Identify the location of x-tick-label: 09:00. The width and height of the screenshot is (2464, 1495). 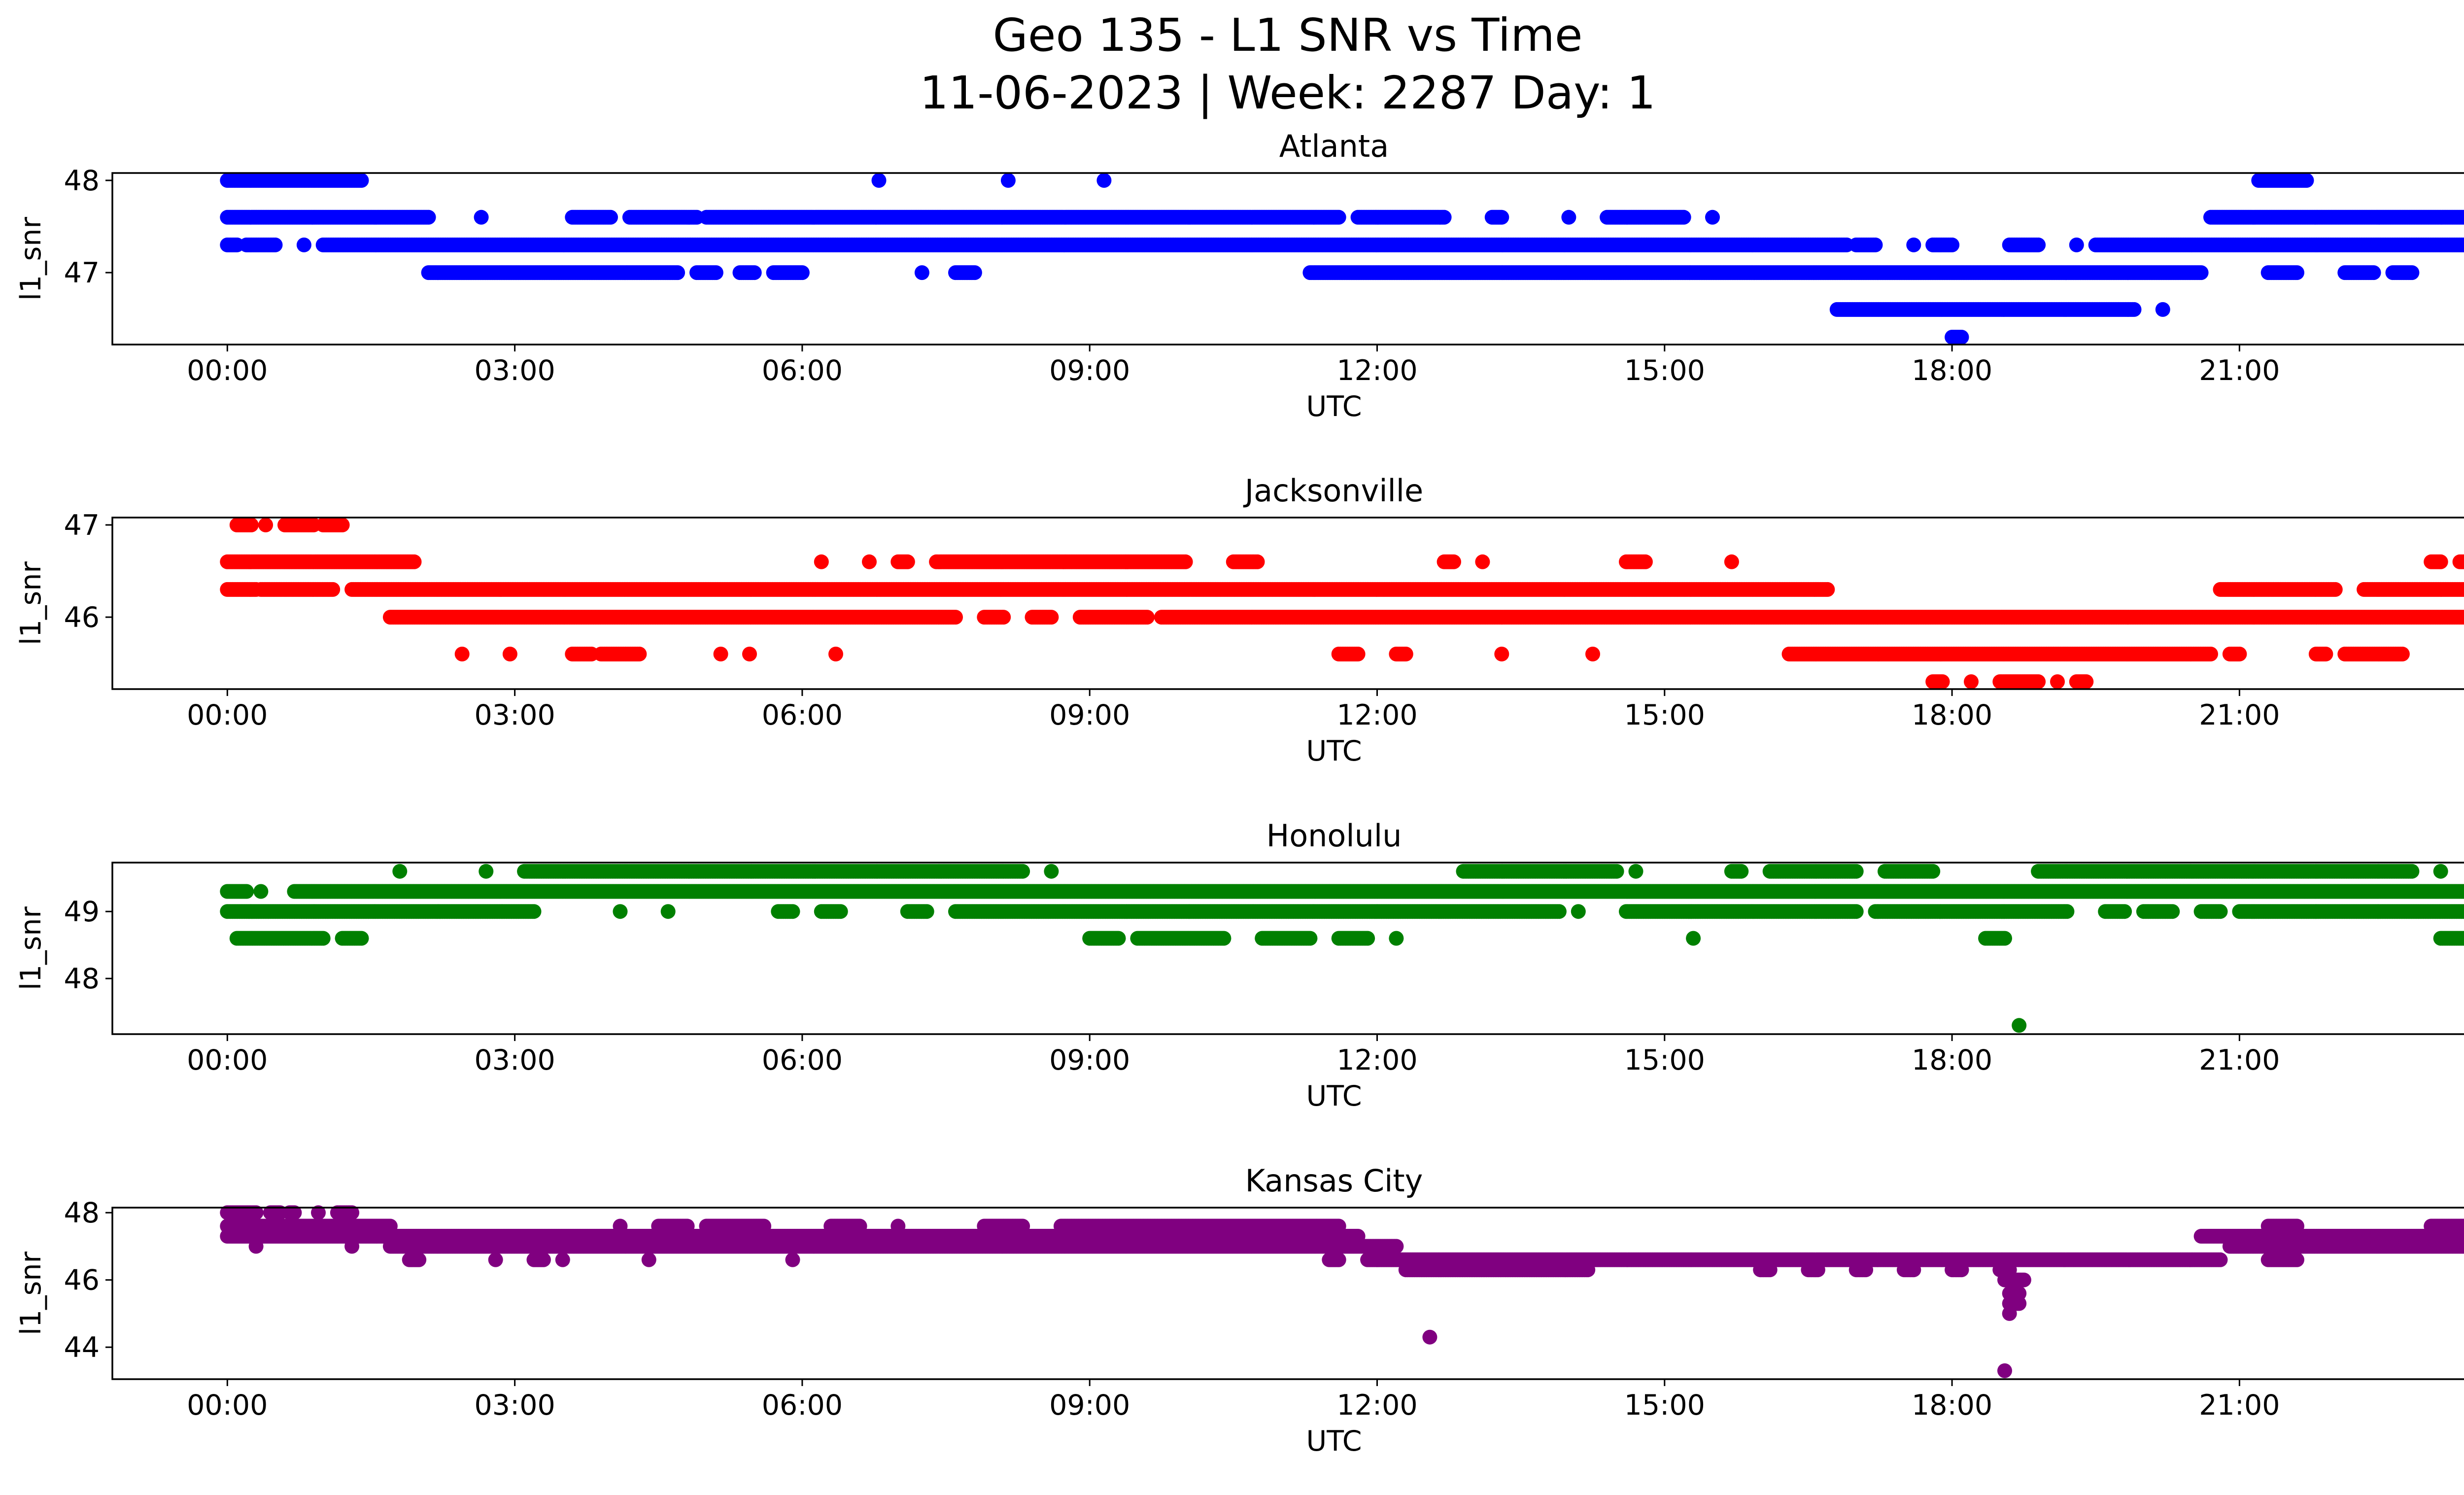
(1089, 370).